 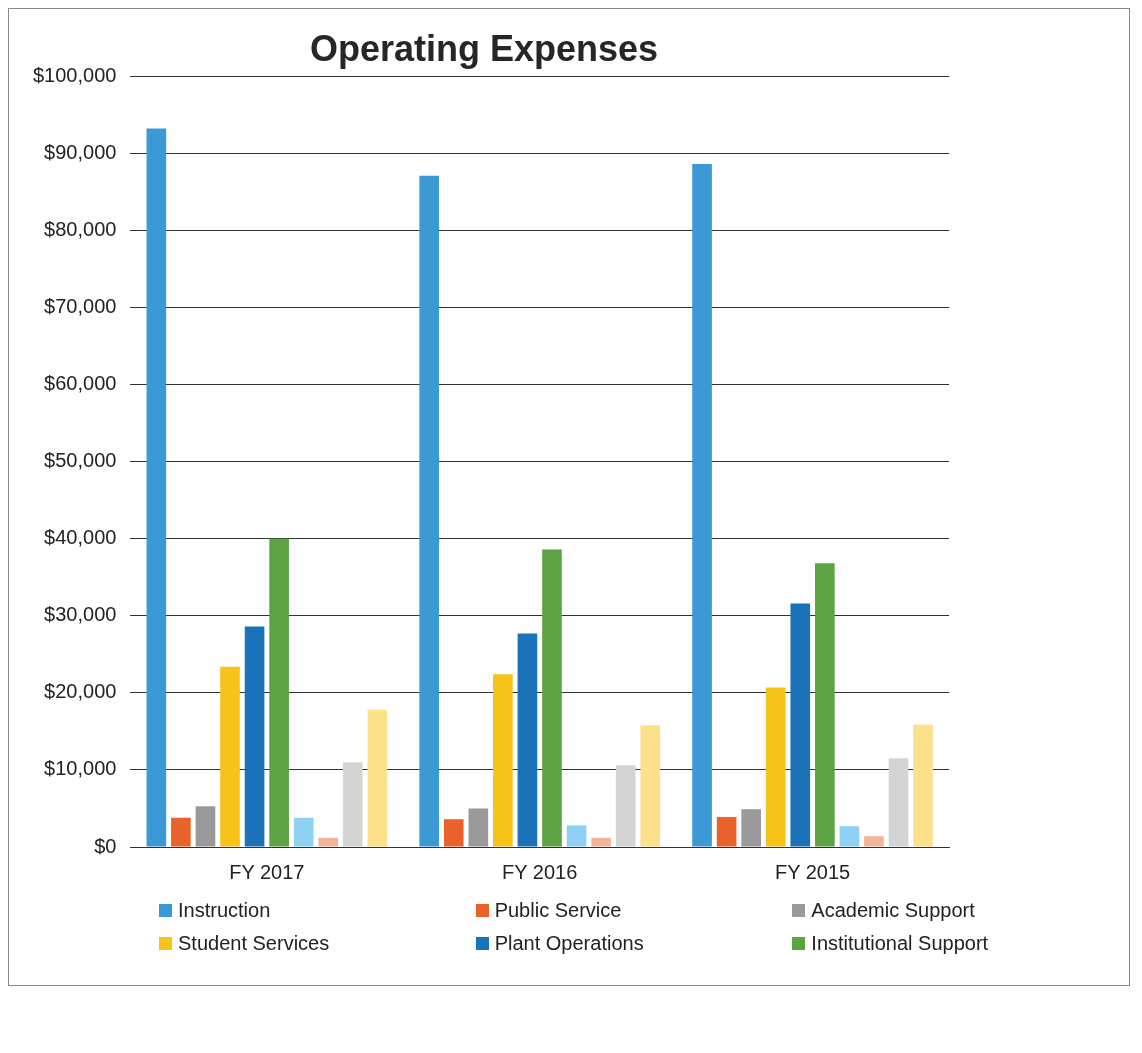 I want to click on y-tick-label: $40,000, so click(x=80, y=537).